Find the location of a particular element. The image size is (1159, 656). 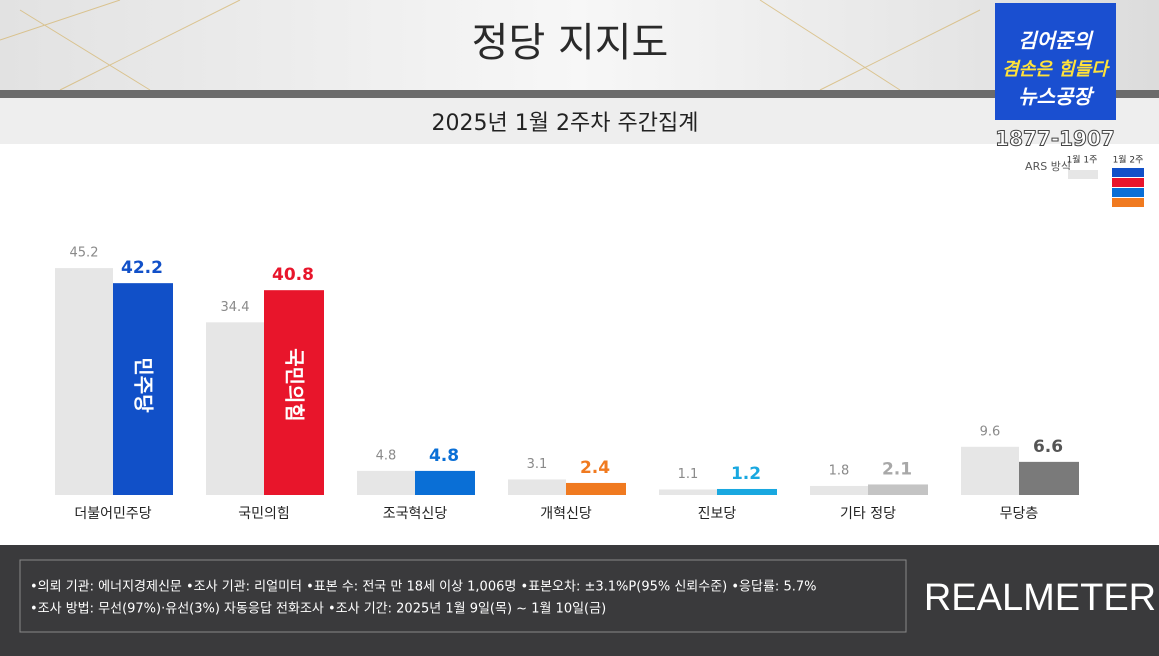

chart-title: 정당 지지도 is located at coordinates (570, 43).